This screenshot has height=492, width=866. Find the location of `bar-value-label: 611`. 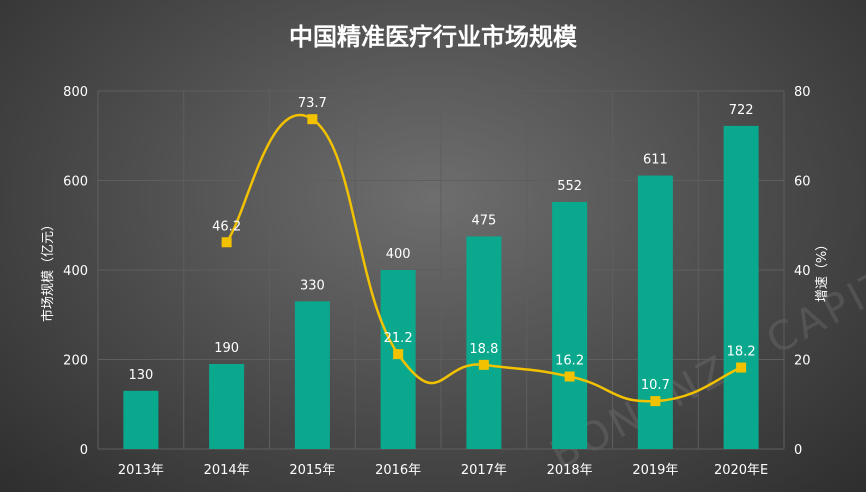

bar-value-label: 611 is located at coordinates (655, 160).